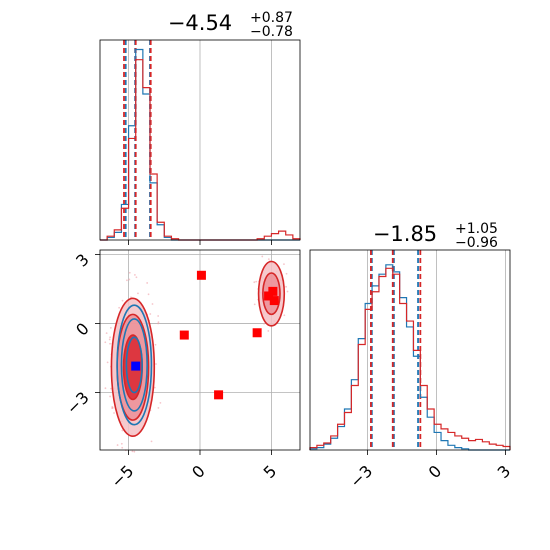  I want to click on y-tick-label: 3, so click(82, 260).